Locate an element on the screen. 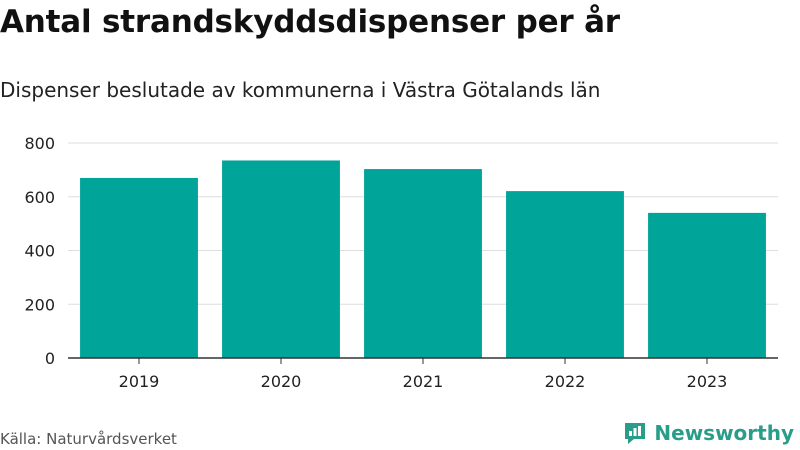 This screenshot has height=450, width=800. bar-2021 is located at coordinates (423, 263).